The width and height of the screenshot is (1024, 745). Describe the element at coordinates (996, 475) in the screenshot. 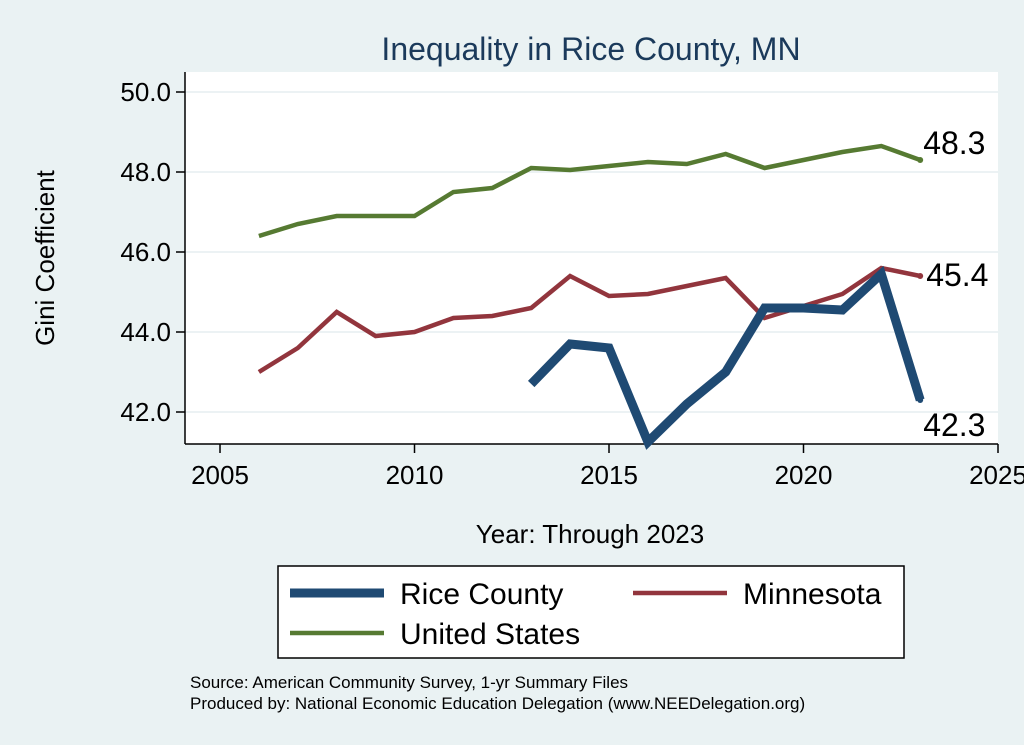

I see `x-tick-label: 2025` at that location.